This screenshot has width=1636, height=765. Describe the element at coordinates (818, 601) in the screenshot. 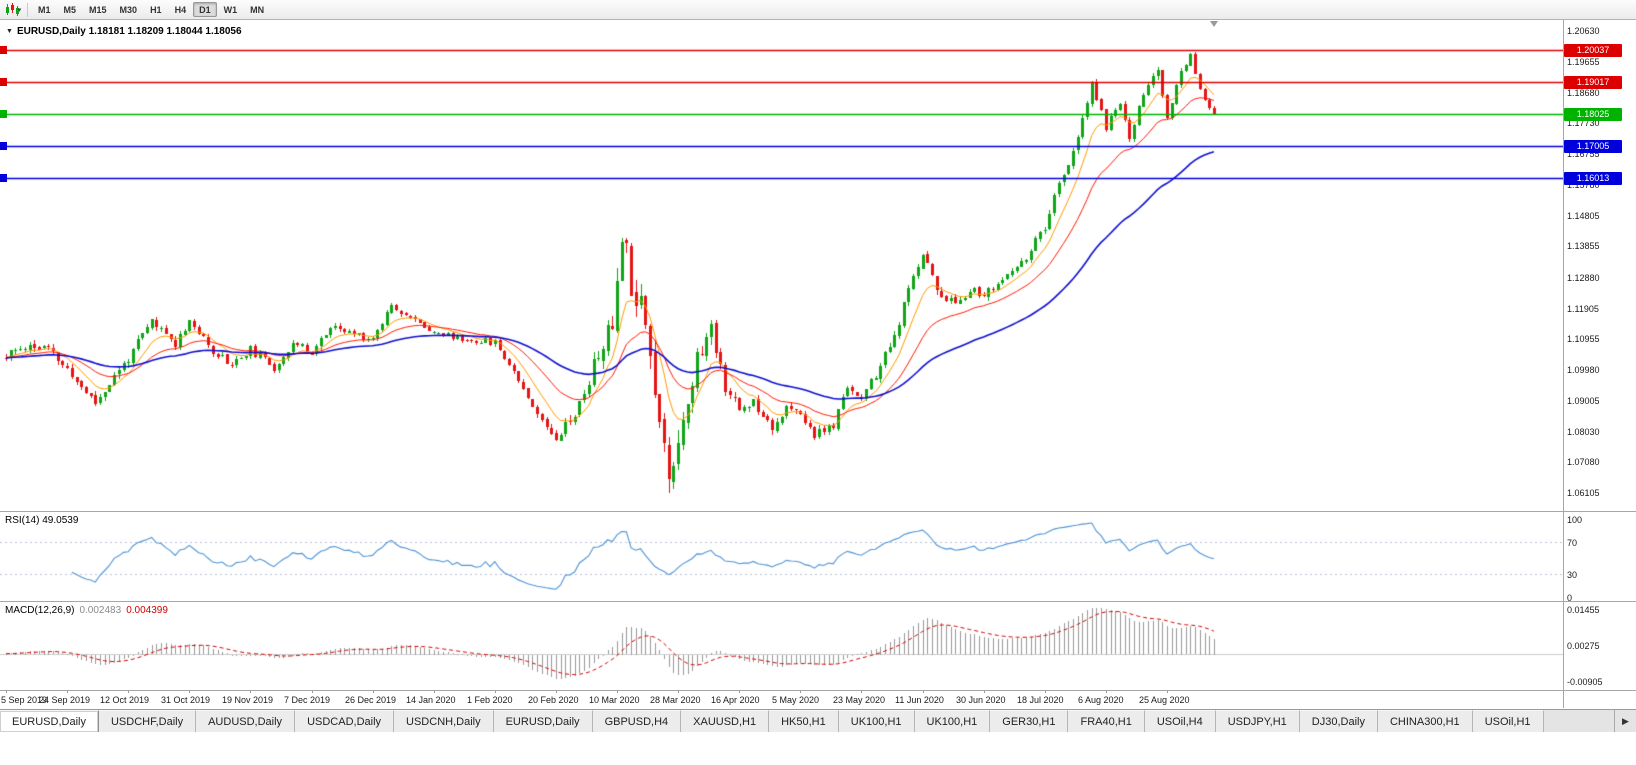

I see `macd-panel-resize-handle` at that location.